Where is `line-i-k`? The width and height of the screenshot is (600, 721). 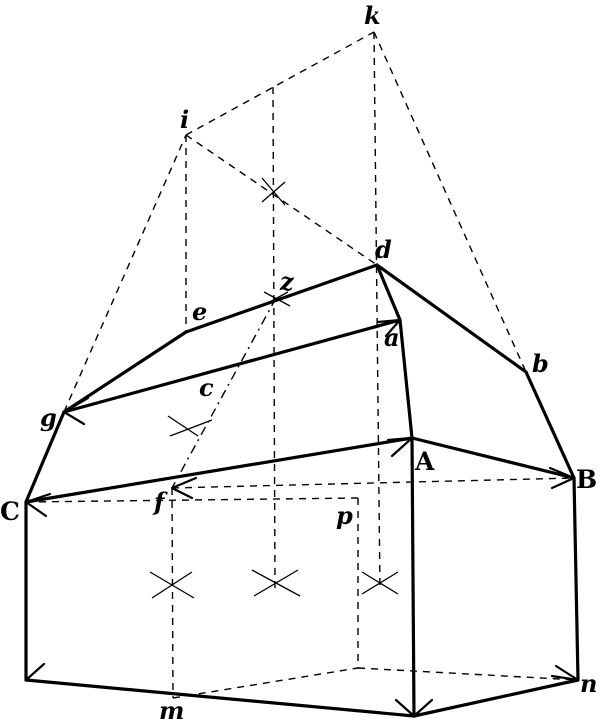 line-i-k is located at coordinates (280, 83).